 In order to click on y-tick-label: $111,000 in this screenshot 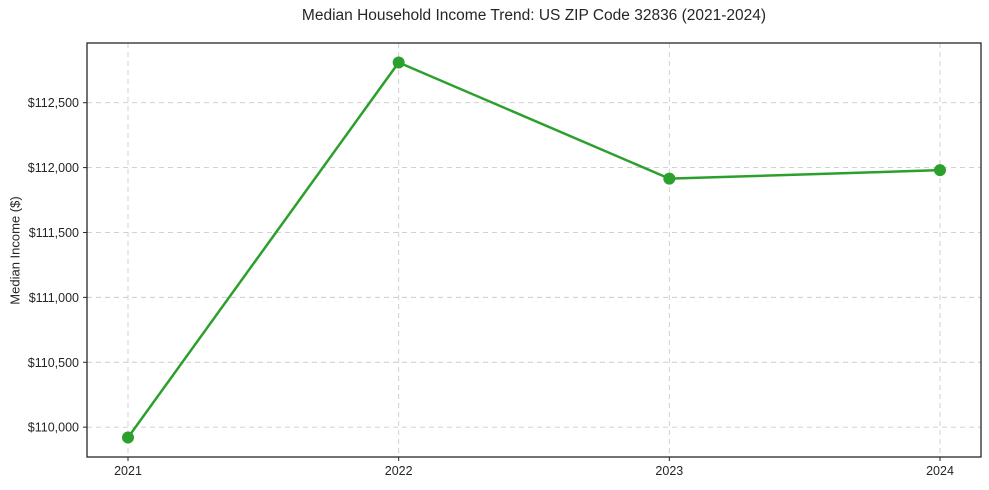, I will do `click(54, 298)`.